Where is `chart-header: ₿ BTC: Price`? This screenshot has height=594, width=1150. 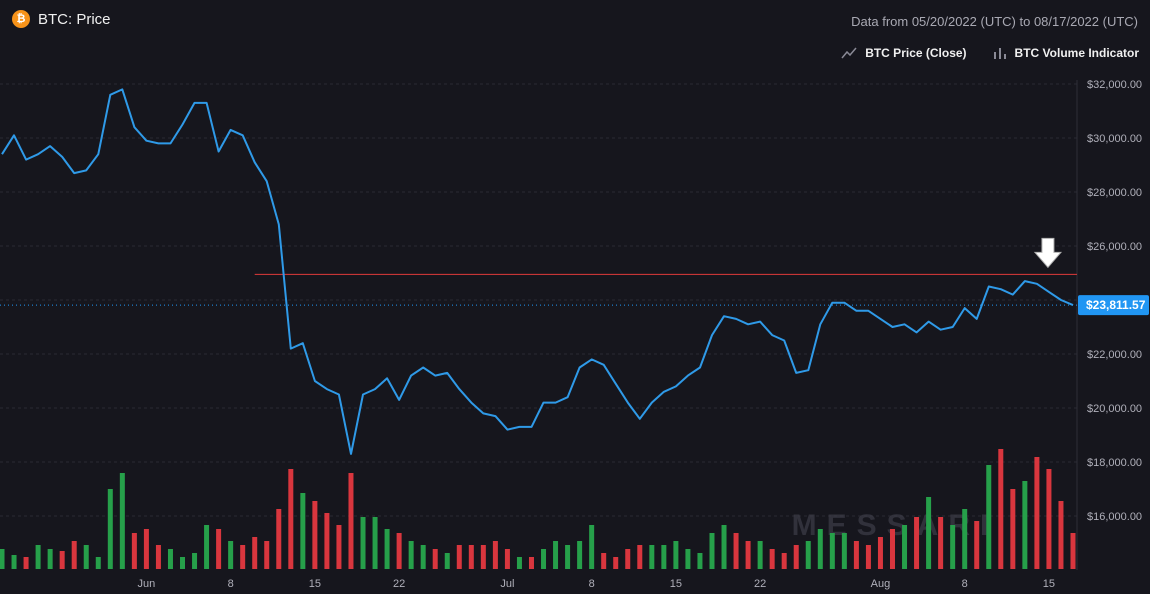 chart-header: ₿ BTC: Price is located at coordinates (61, 19).